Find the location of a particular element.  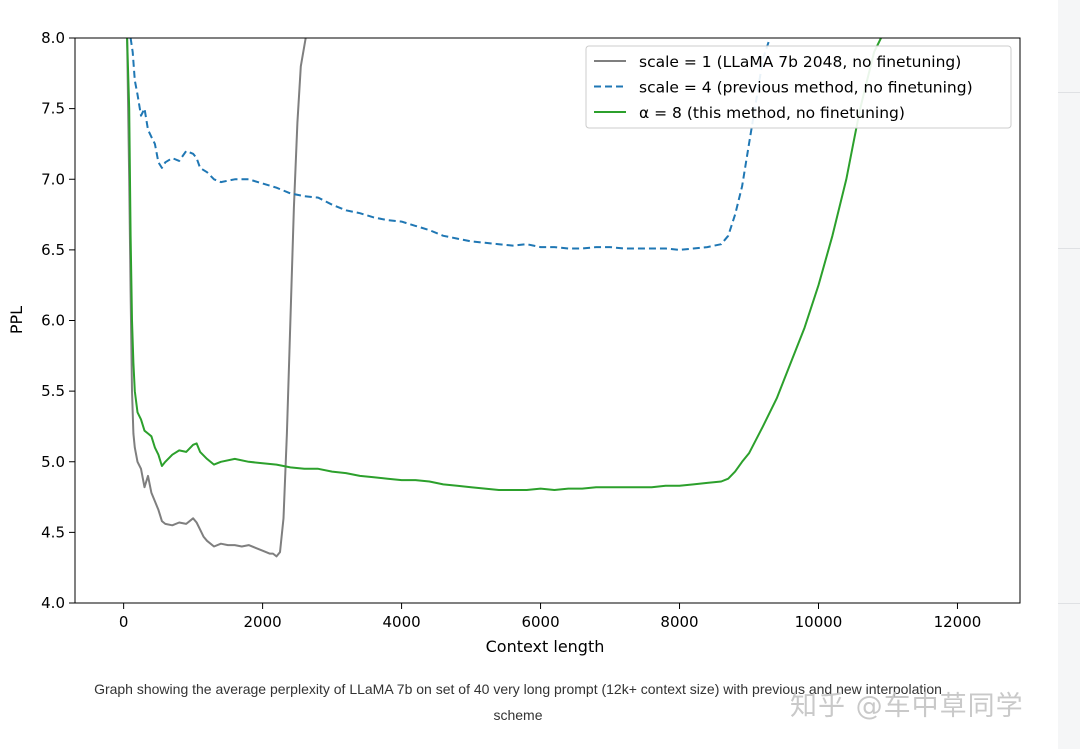

x-tick-label: 0 is located at coordinates (124, 622).